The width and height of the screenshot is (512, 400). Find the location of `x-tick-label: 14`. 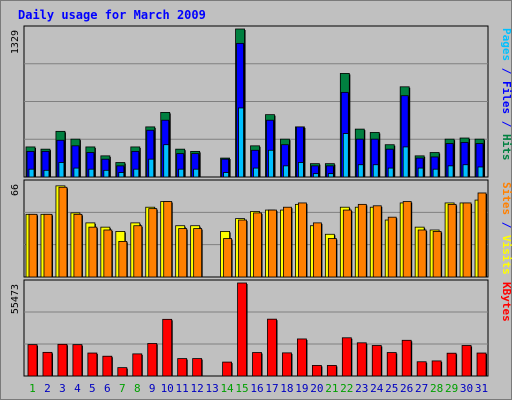

x-tick-label: 14 is located at coordinates (227, 388).